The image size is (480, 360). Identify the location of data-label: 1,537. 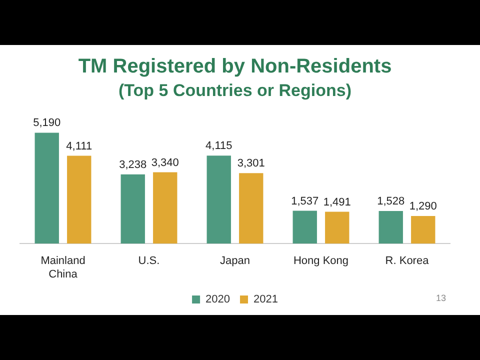
(305, 201).